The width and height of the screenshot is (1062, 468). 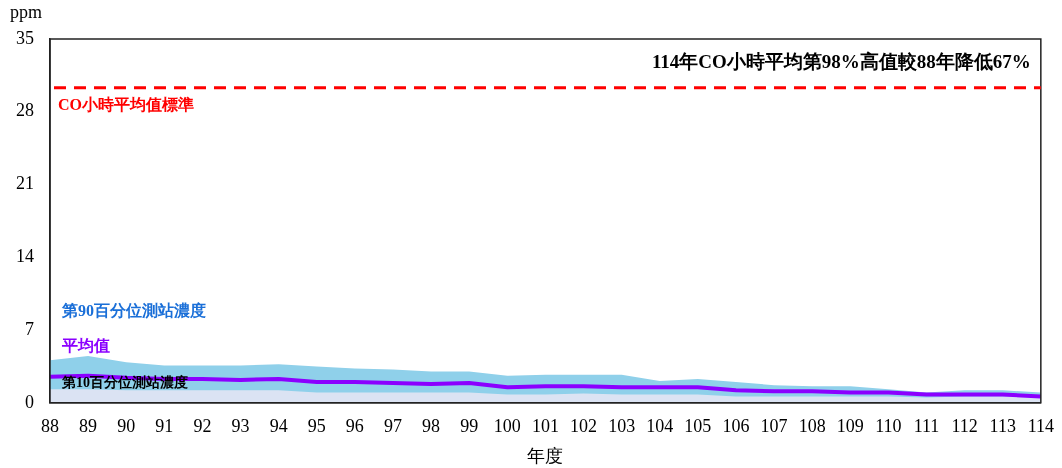 What do you see at coordinates (25, 256) in the screenshot?
I see `y-tick-label: 14` at bounding box center [25, 256].